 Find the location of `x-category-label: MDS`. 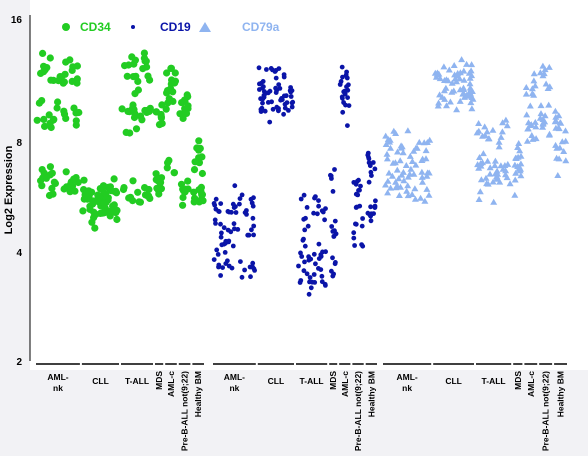

x-category-label: MDS is located at coordinates (518, 380).